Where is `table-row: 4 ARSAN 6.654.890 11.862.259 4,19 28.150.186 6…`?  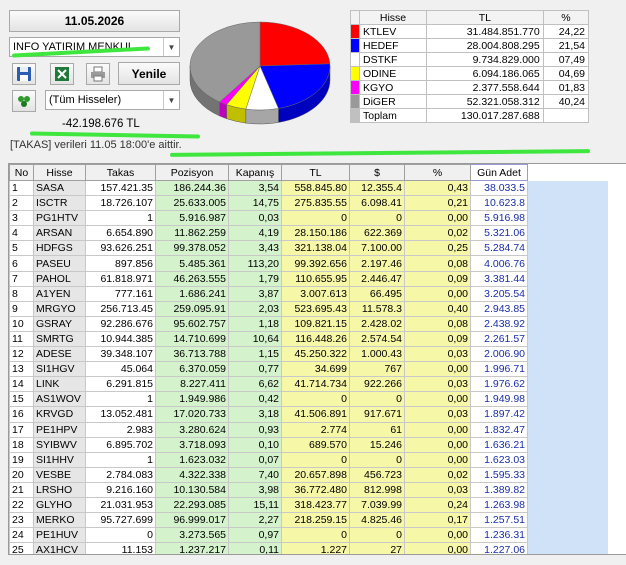 table-row: 4 ARSAN 6.654.890 11.862.259 4,19 28.150.186 6… is located at coordinates (308, 233).